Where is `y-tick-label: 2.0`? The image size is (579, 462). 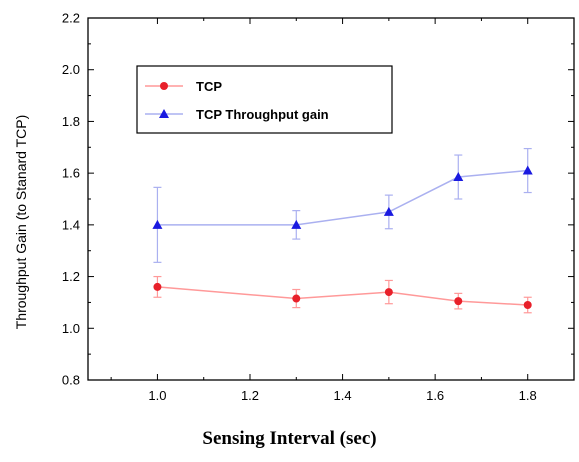
y-tick-label: 2.0 is located at coordinates (71, 69).